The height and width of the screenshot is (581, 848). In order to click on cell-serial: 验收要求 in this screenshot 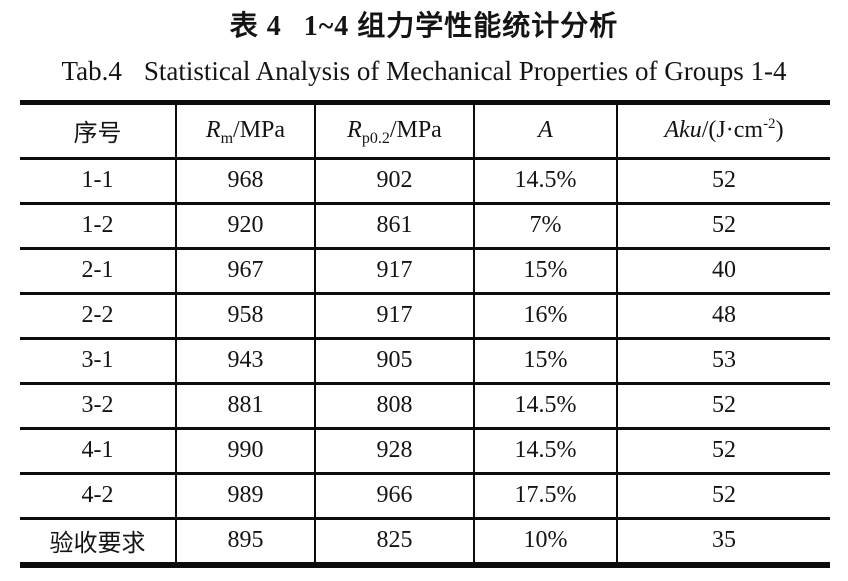, I will do `click(98, 540)`.